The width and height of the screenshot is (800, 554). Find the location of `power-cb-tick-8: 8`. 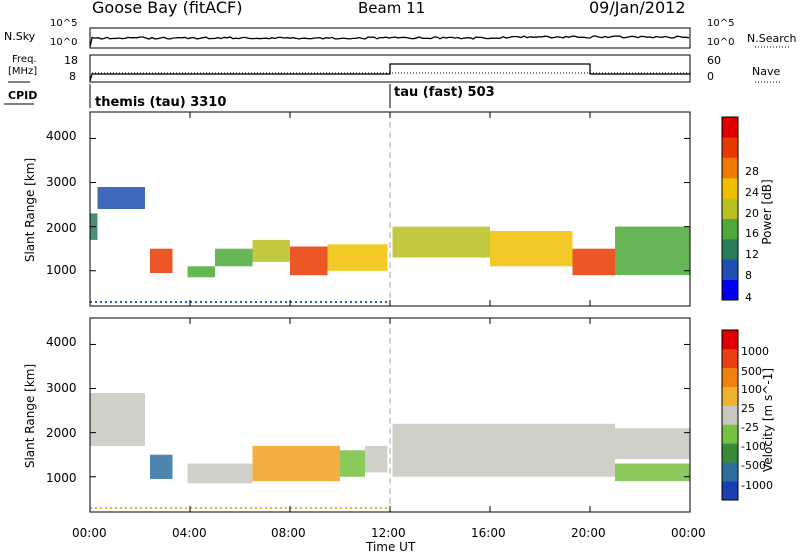

power-cb-tick-8: 8 is located at coordinates (748, 275).